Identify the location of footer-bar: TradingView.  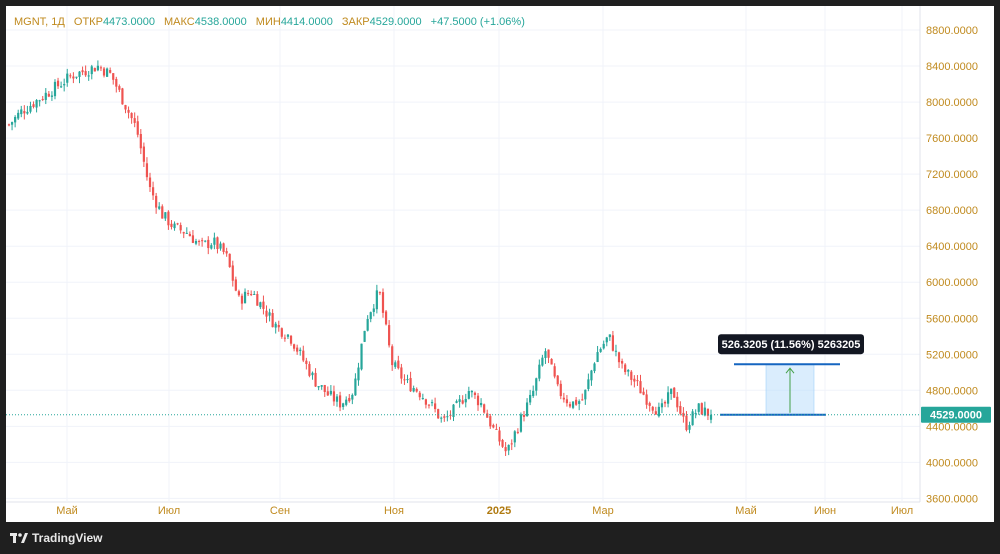
(500, 539).